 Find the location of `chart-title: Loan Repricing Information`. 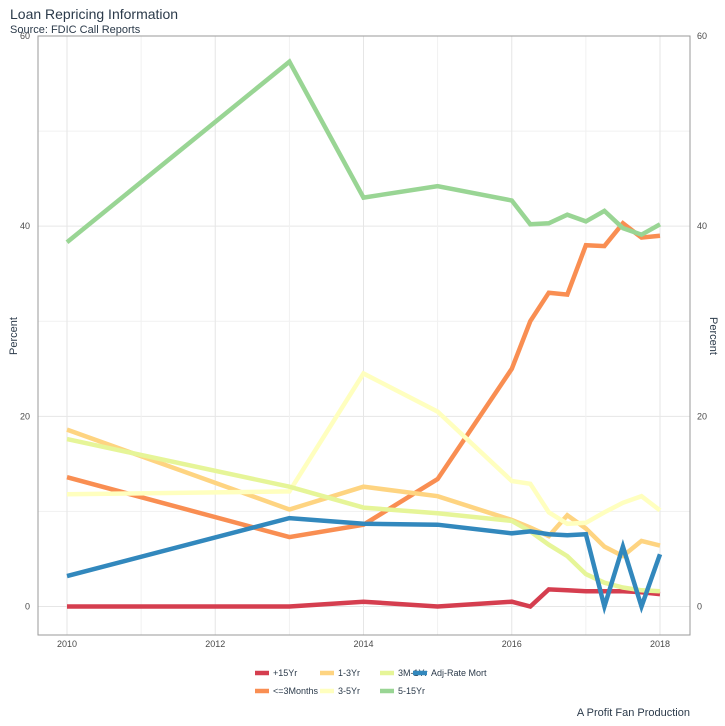

chart-title: Loan Repricing Information is located at coordinates (94, 14).